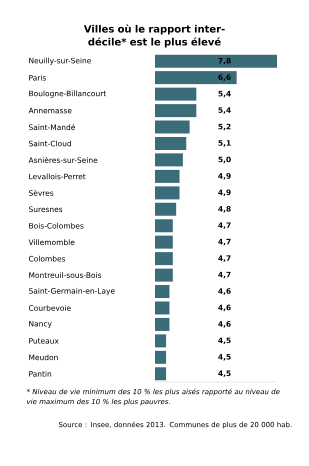 Image resolution: width=309 pixels, height=466 pixels. I want to click on chart-title: Villes où le rapport inter-décile* est le plus élevé, so click(154, 36).